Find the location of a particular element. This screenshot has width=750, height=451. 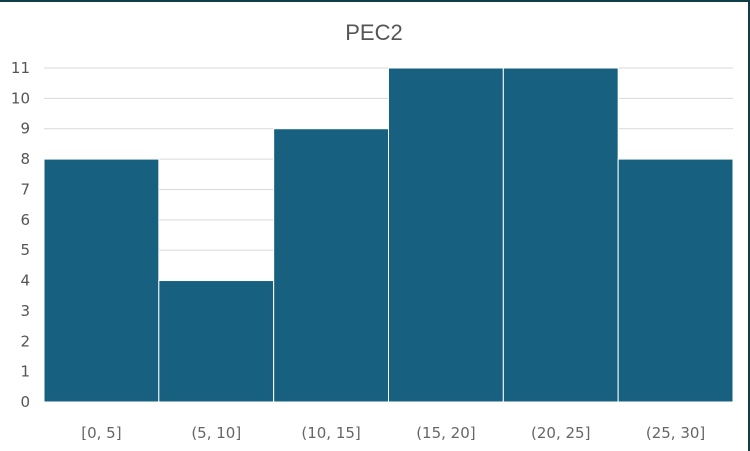

y-tick-label: 4 is located at coordinates (25, 281).